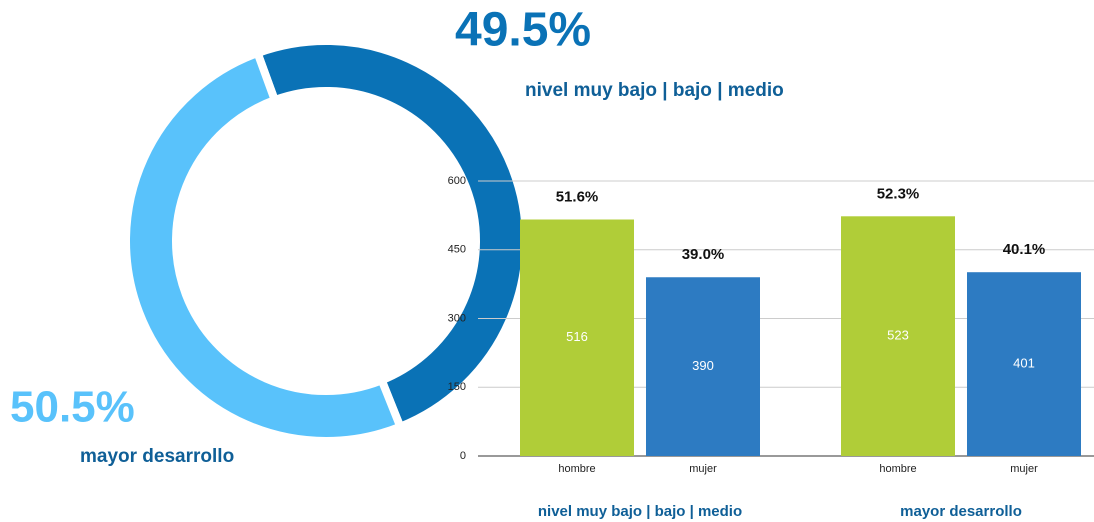 The height and width of the screenshot is (522, 1094). What do you see at coordinates (703, 254) in the screenshot?
I see `bar-annotation: 39.0%` at bounding box center [703, 254].